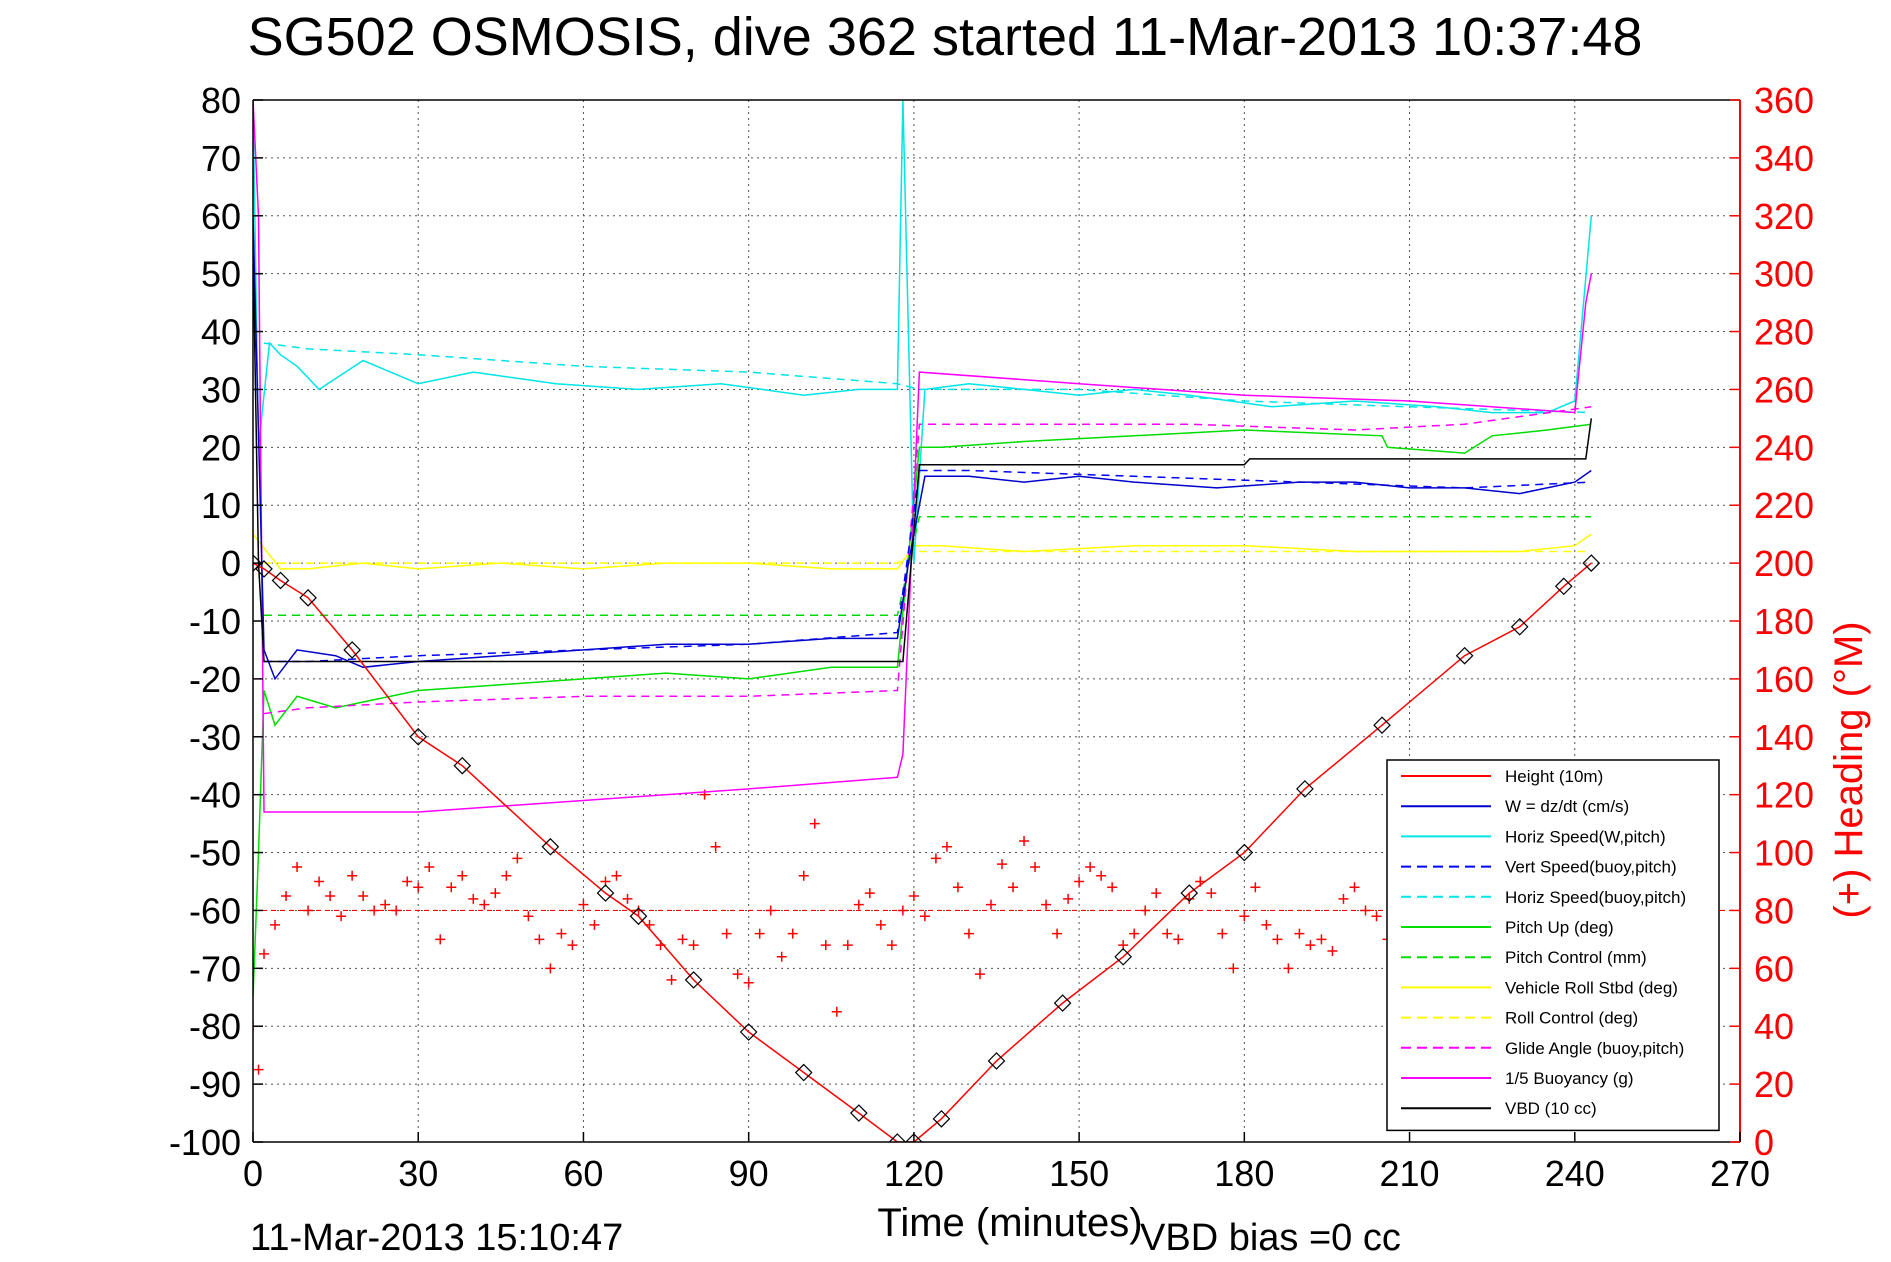 The width and height of the screenshot is (1891, 1262). Describe the element at coordinates (215, 853) in the screenshot. I see `y-tick-label: -50` at that location.